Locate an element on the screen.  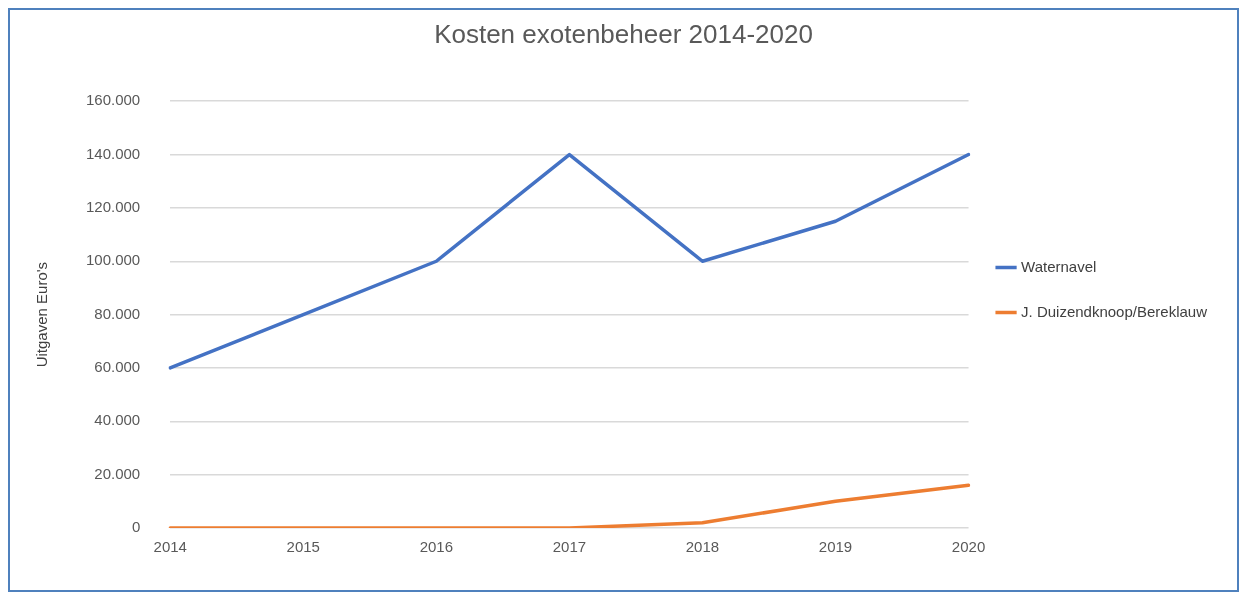
chart-title: Kosten exotenbeheer 2014-2020 is located at coordinates (623, 33).